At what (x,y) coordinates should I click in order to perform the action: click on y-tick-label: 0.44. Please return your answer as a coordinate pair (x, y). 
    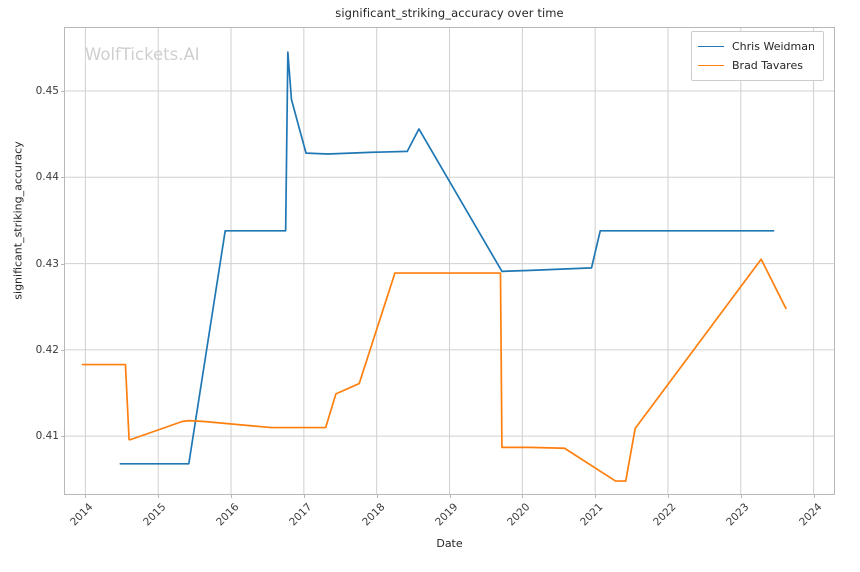
    Looking at the image, I should click on (47, 177).